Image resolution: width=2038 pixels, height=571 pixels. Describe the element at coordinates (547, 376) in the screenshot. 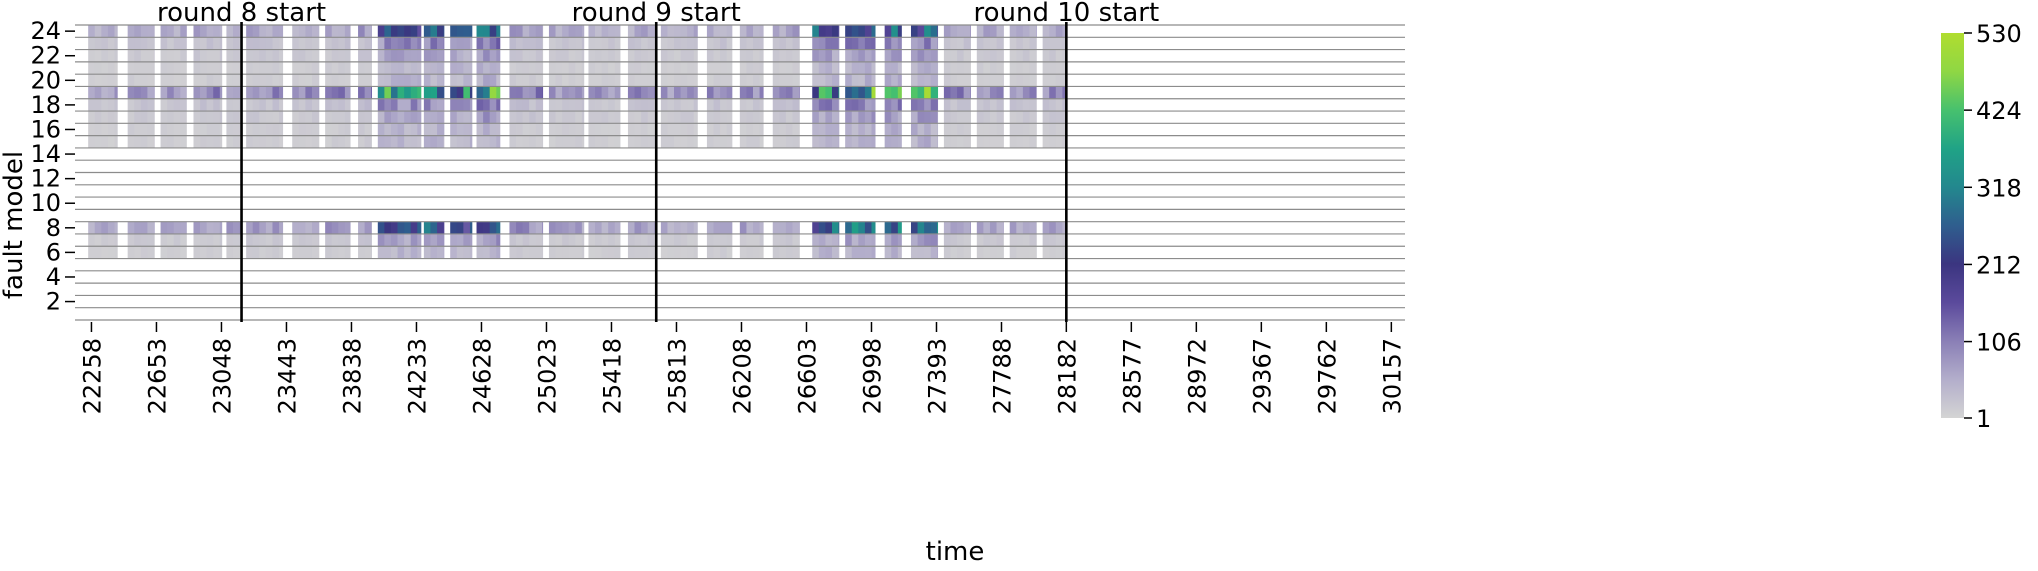

I see `x-tick-label: 25023` at that location.